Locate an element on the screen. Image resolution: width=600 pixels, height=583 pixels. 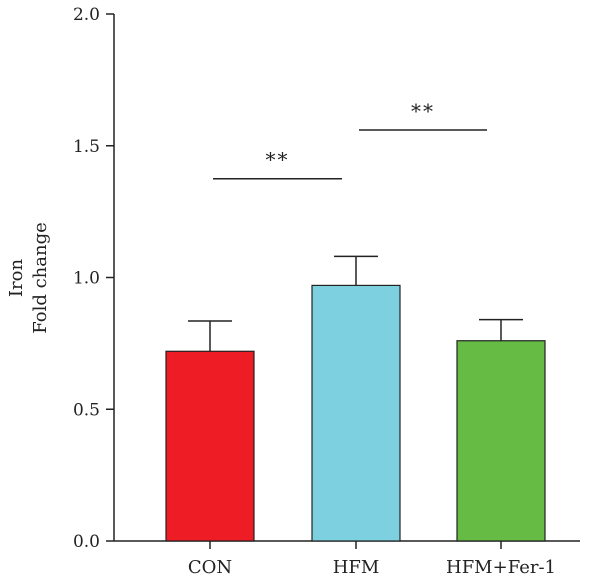
x-tick-label: CON is located at coordinates (210, 567).